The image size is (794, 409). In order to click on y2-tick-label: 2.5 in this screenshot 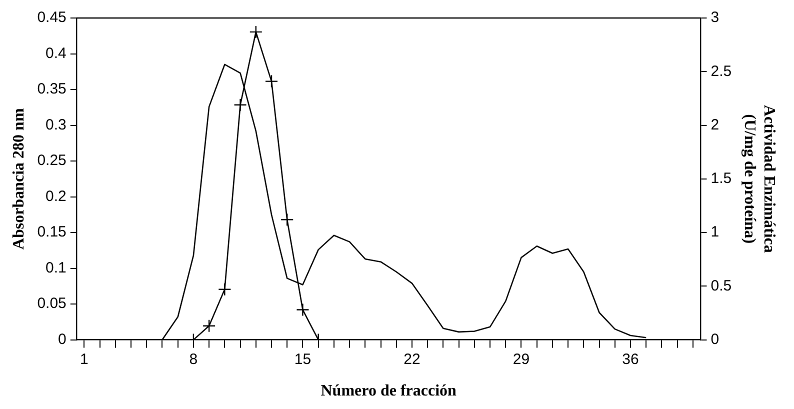, I will do `click(721, 71)`.